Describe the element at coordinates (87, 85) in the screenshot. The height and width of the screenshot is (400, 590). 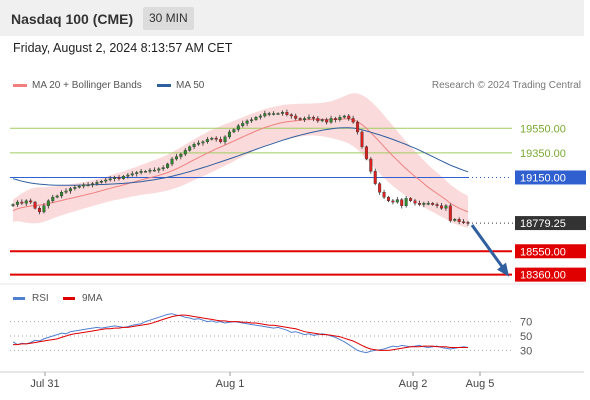
I see `legend-ma20-label: MA 20 + Bollinger Bands` at that location.